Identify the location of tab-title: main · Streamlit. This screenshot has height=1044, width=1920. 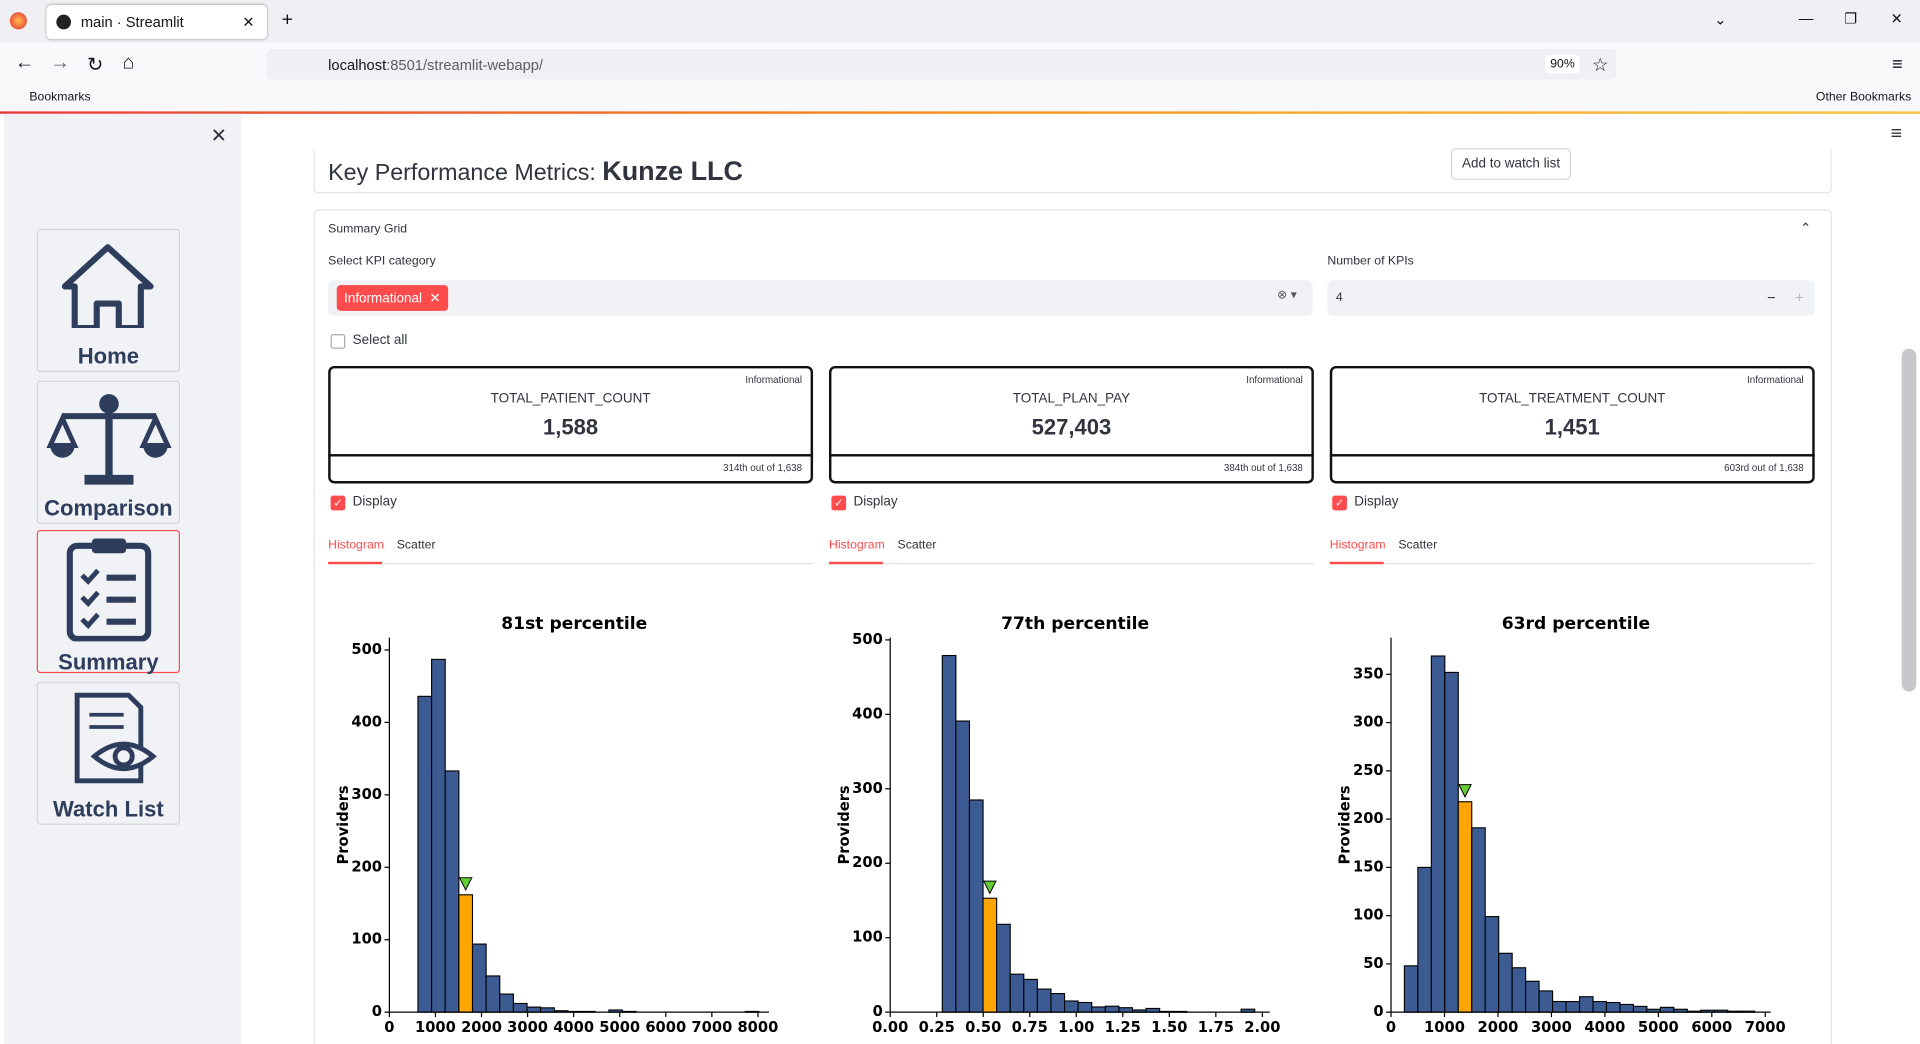
(132, 22).